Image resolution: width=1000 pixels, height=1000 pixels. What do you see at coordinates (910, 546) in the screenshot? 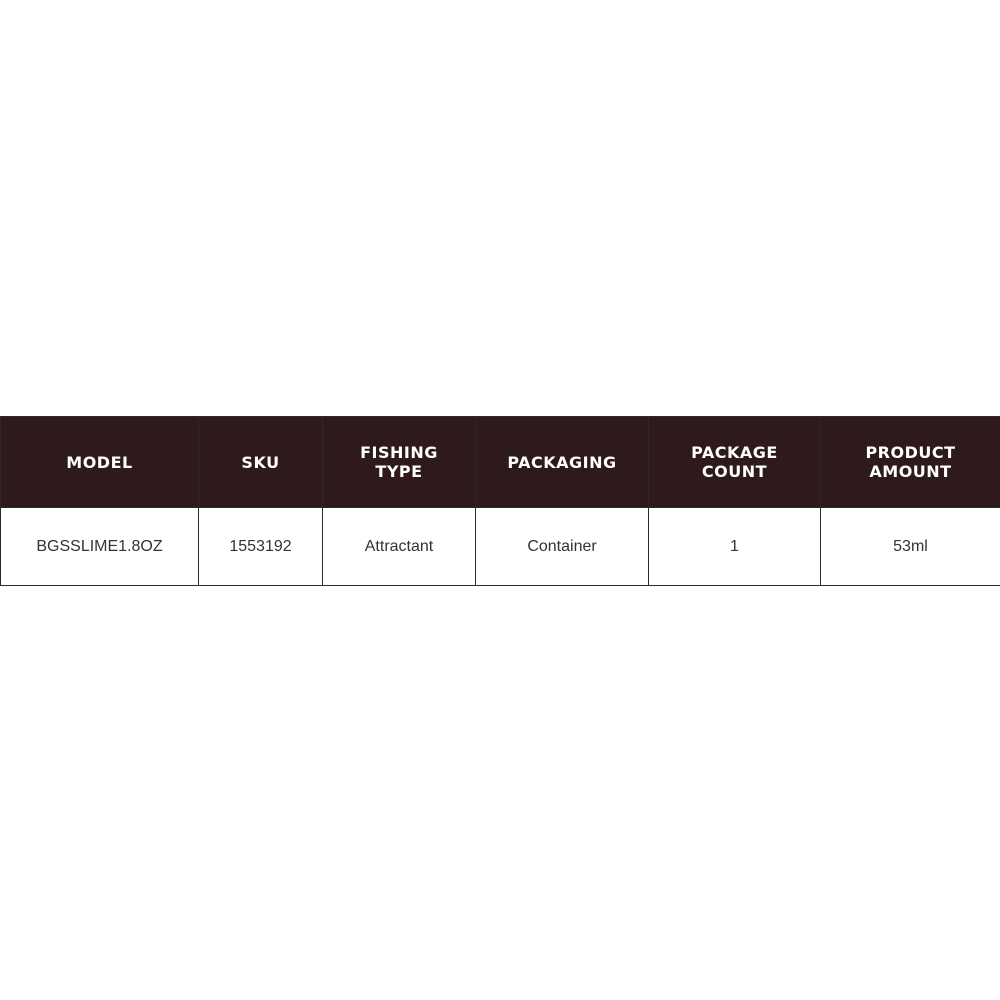
I see `cell-product-amount: 53ml` at bounding box center [910, 546].